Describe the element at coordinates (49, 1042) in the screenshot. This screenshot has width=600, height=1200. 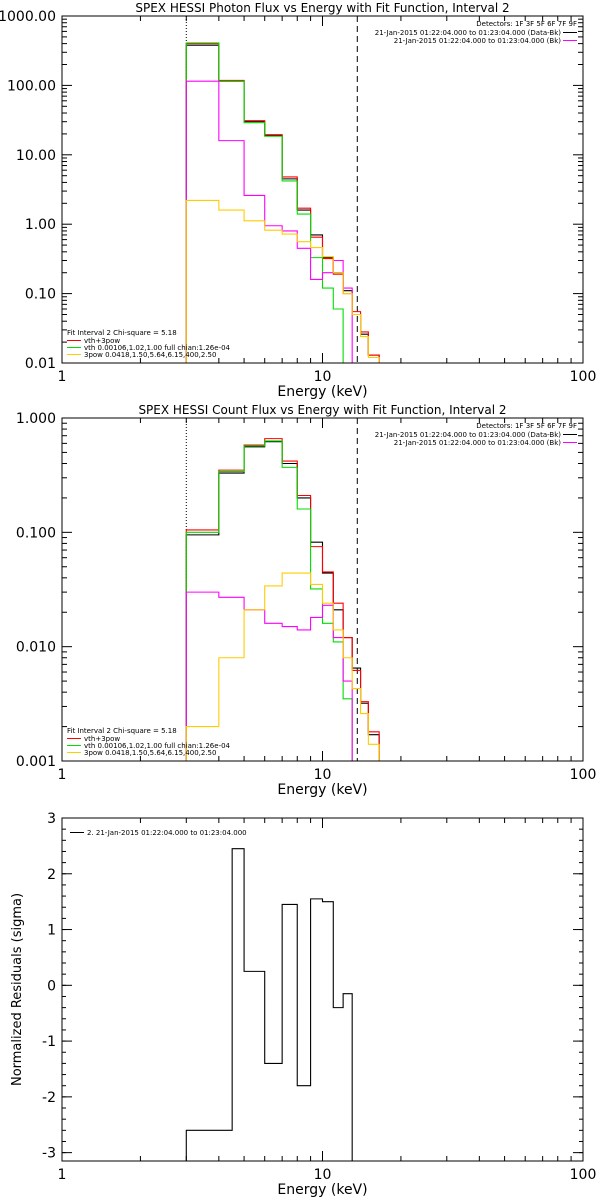
I see `y-tick-label: -1` at that location.